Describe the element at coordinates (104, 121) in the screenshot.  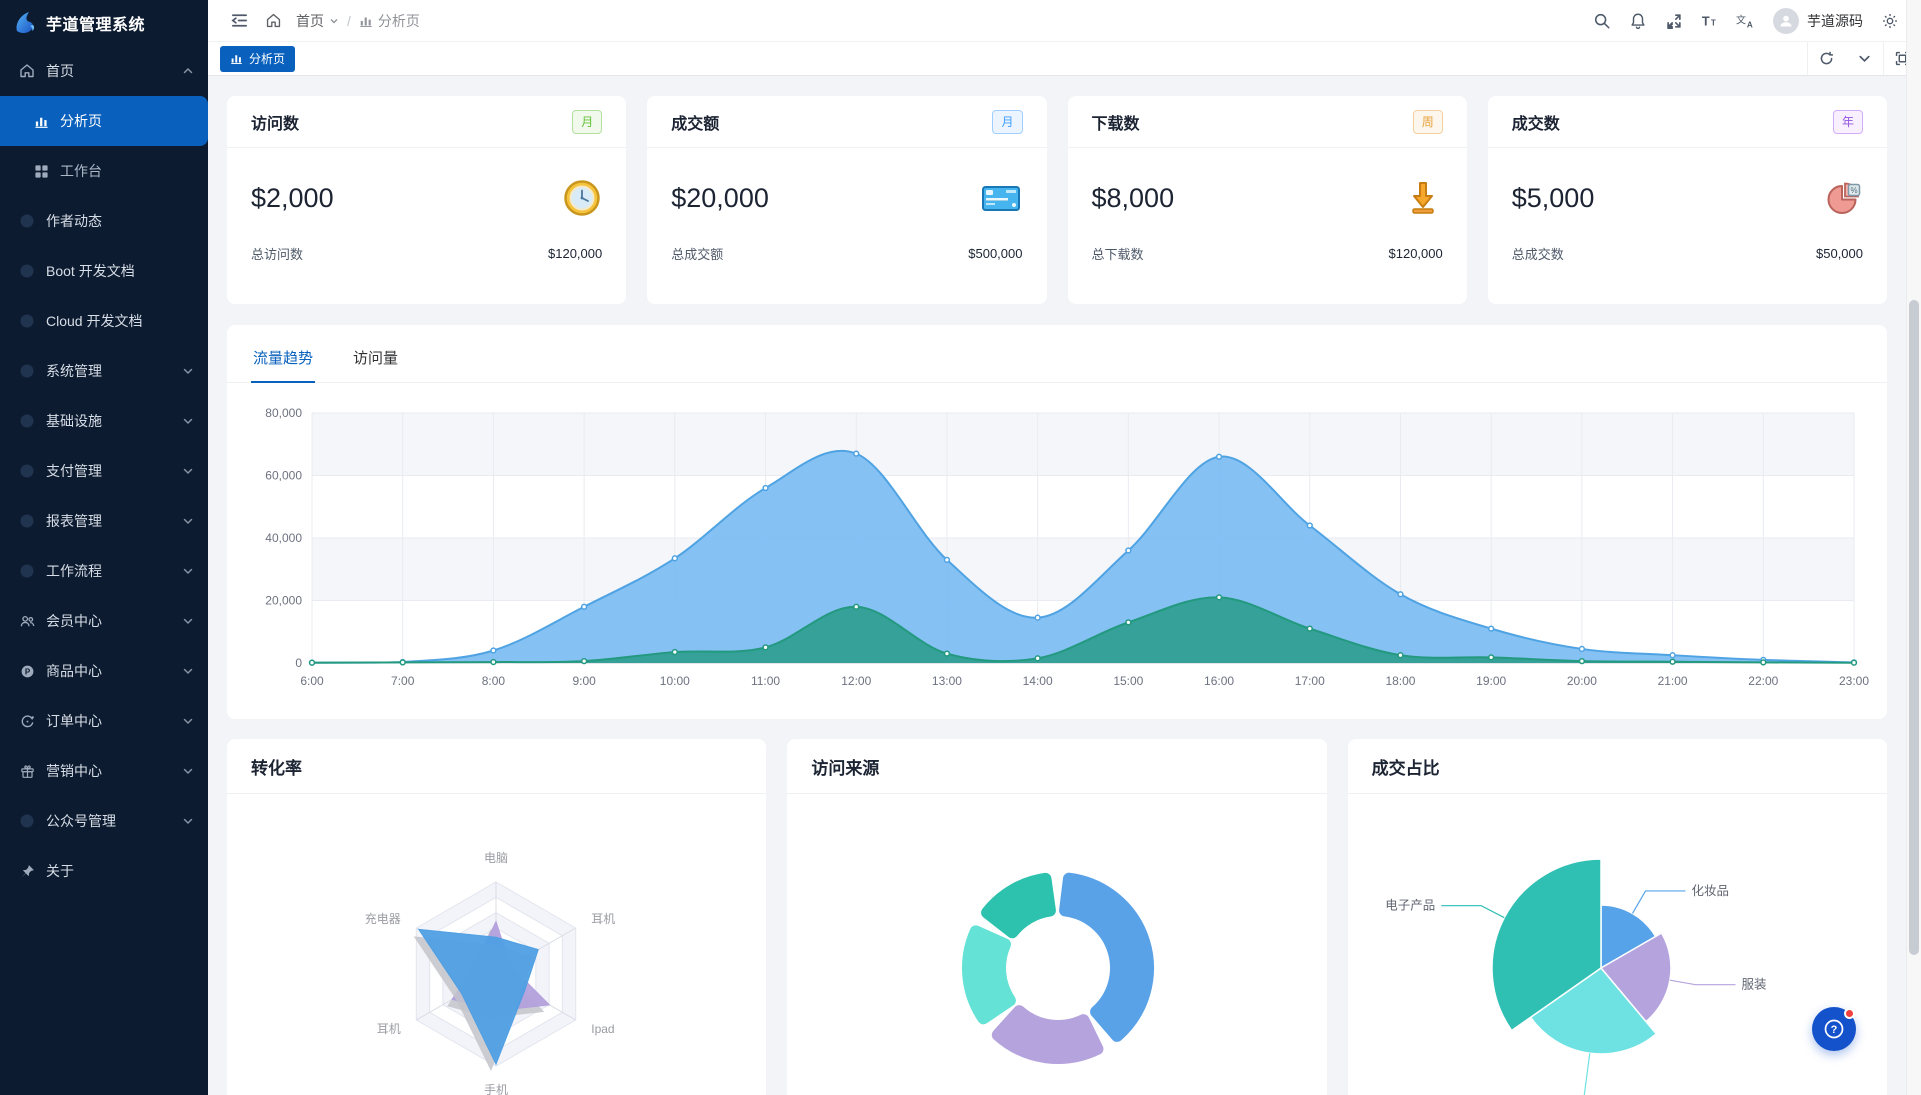
I see `sidebar-item-1: 分析页` at that location.